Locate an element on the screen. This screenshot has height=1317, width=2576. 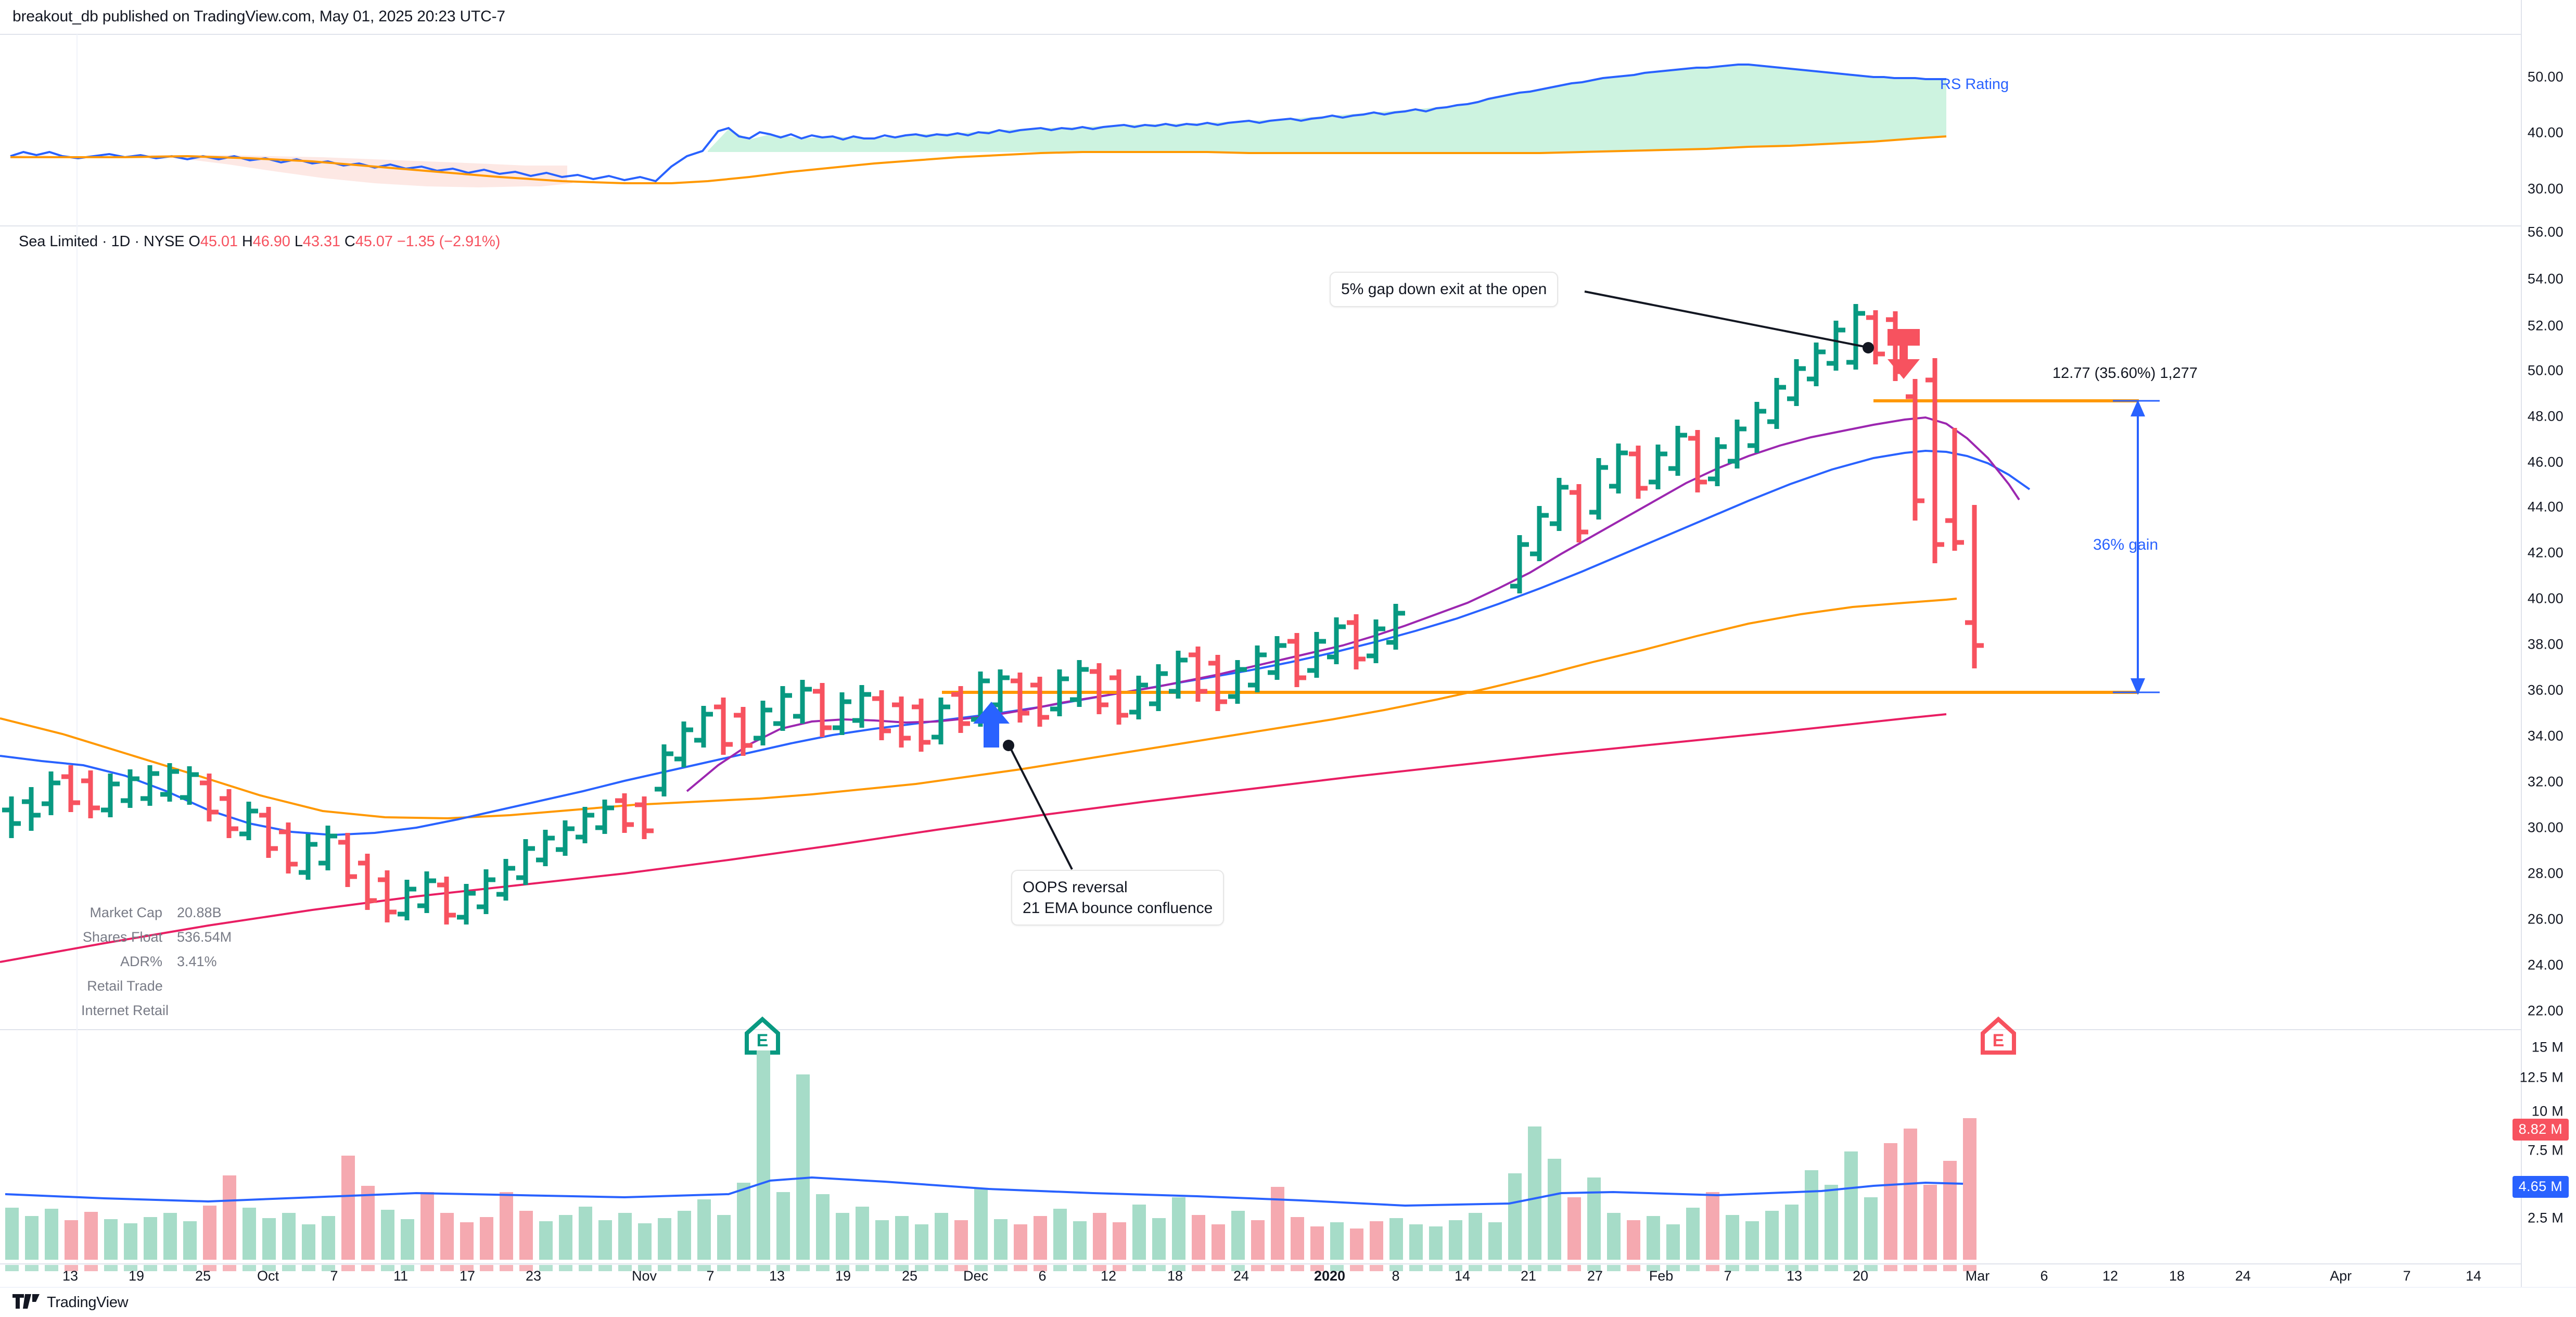
last-volume-badge: 8.82 M is located at coordinates (2540, 1130).